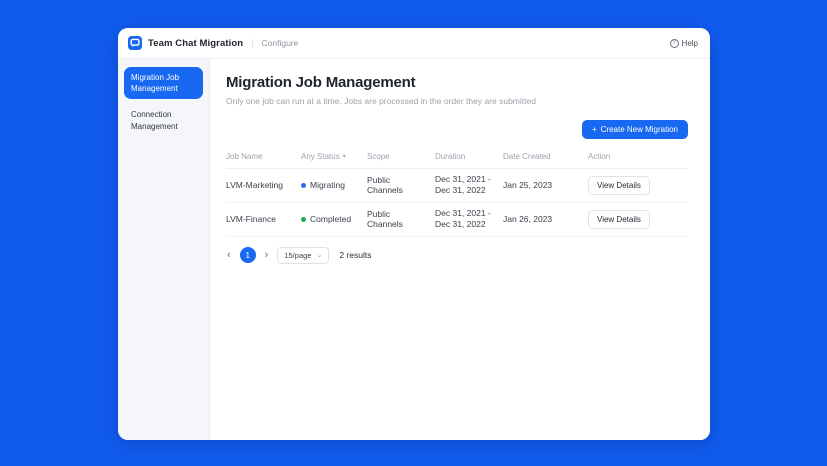 The image size is (827, 466). Describe the element at coordinates (378, 156) in the screenshot. I see `column-header-scope: Scope` at that location.